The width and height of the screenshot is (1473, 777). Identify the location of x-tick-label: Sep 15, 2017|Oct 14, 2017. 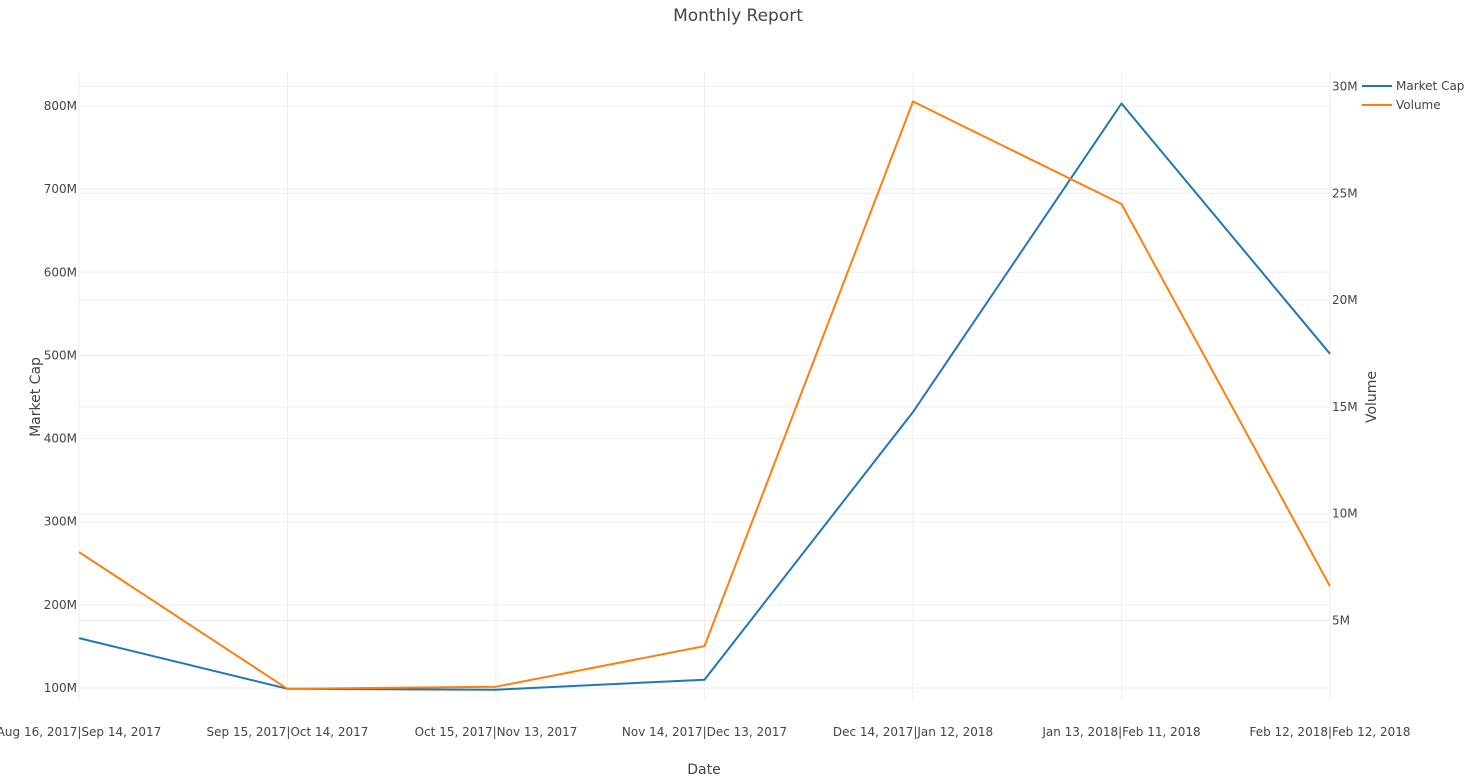
(288, 732).